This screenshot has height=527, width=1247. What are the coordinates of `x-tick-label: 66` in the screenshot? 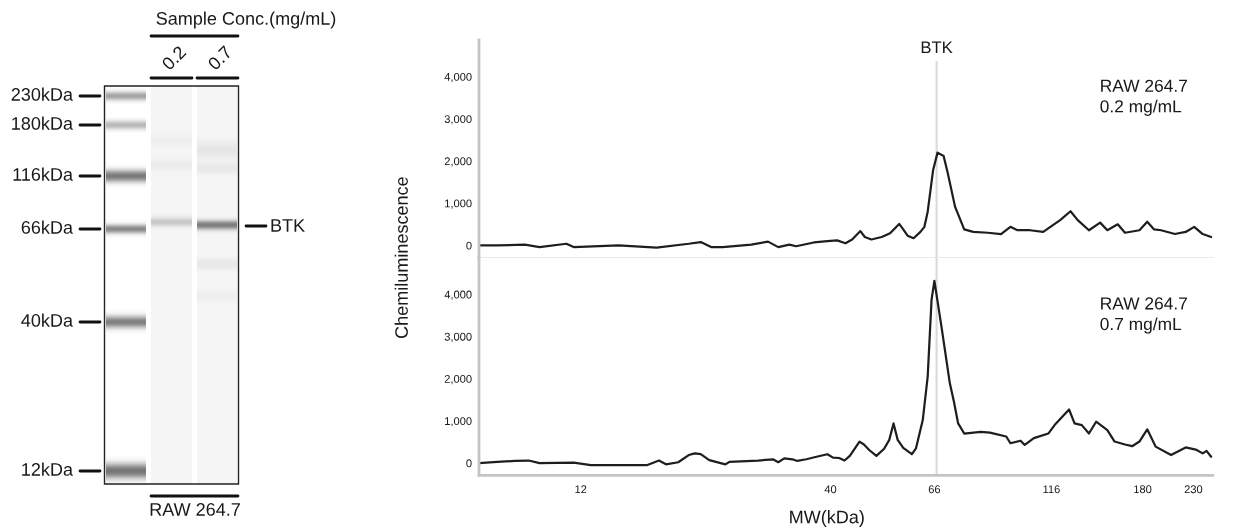 It's located at (934, 489).